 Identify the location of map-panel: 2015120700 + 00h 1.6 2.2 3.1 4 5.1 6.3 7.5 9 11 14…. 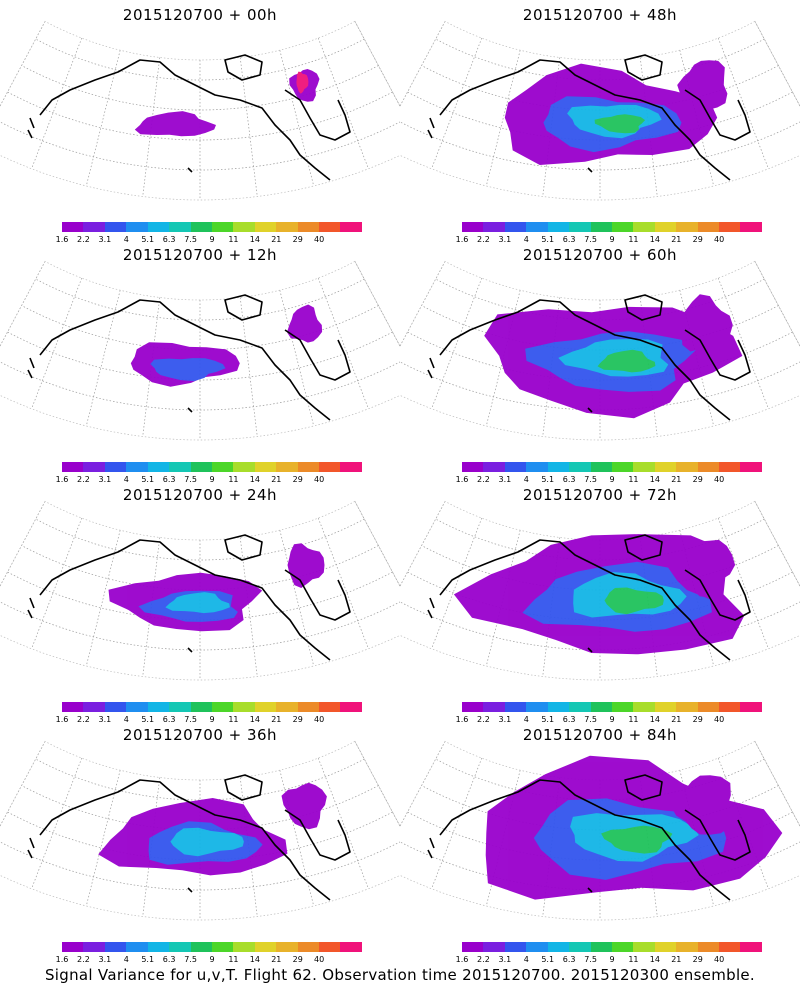
(200, 122).